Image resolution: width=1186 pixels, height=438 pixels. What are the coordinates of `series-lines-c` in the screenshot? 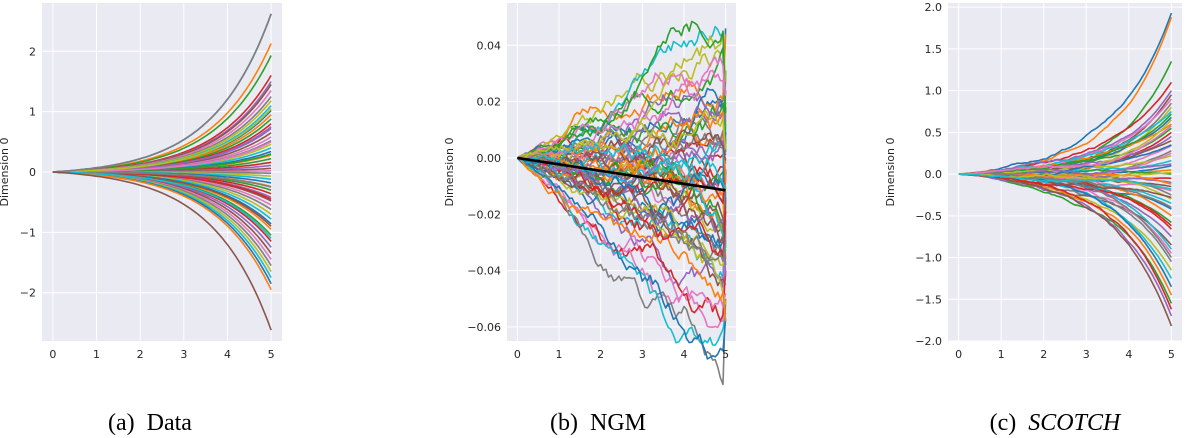 It's located at (1065, 169).